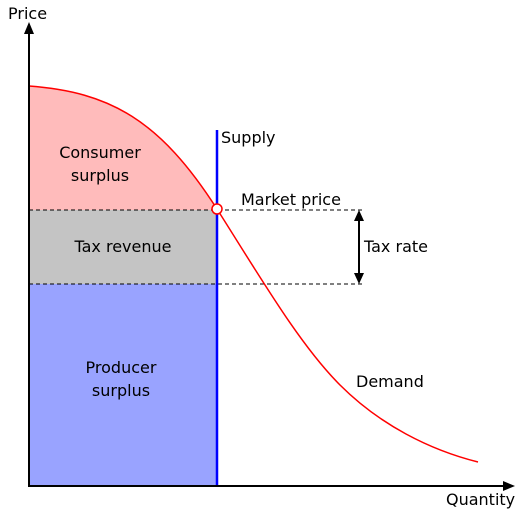  Describe the element at coordinates (390, 381) in the screenshot. I see `demand-label: Demand` at that location.